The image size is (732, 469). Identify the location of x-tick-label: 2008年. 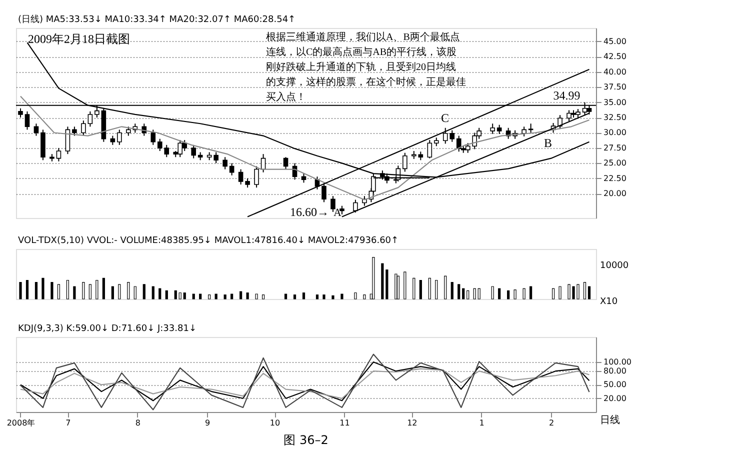
(21, 423).